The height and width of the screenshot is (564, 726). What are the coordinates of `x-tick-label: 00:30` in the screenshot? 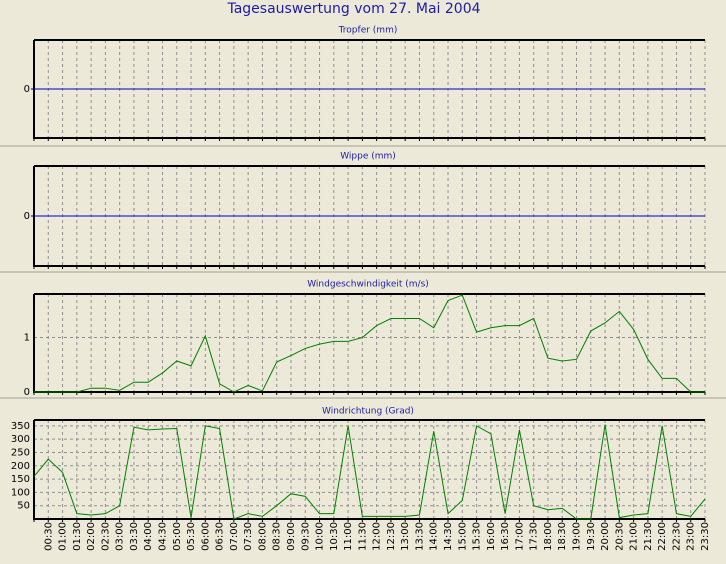 It's located at (48, 536).